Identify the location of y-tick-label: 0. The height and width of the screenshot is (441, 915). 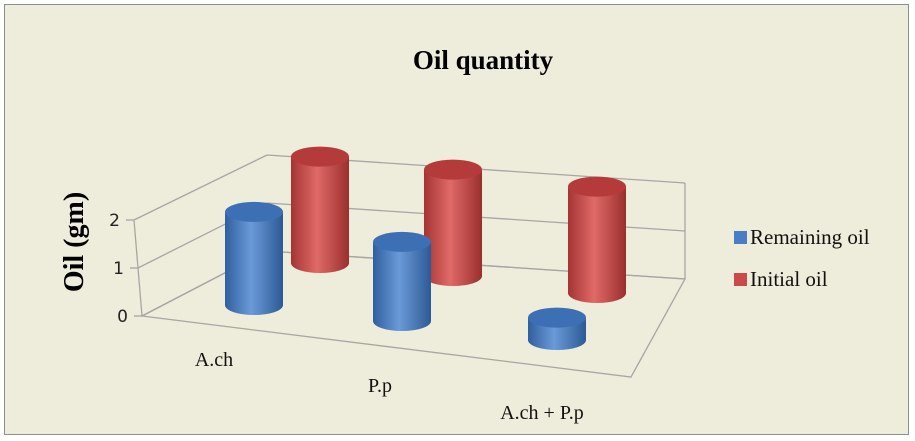
(122, 317).